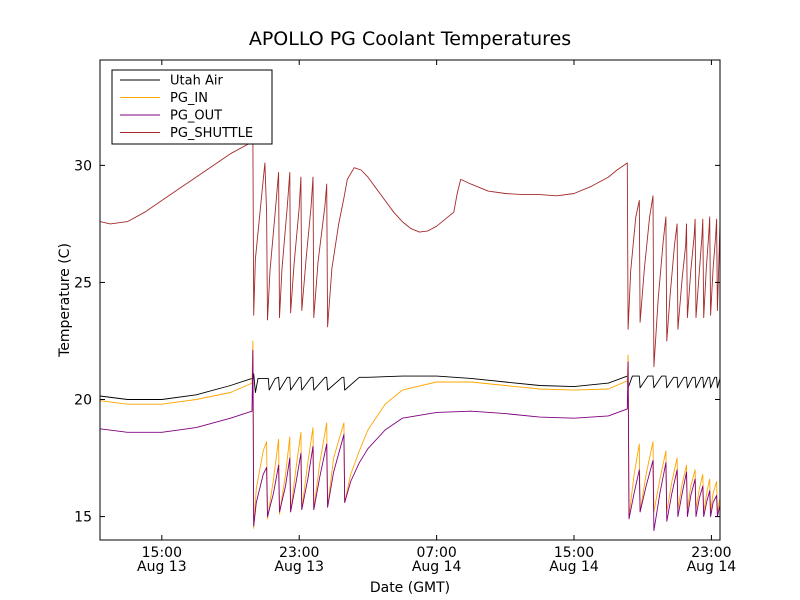 Image resolution: width=800 pixels, height=600 pixels. What do you see at coordinates (196, 116) in the screenshot?
I see `legend-label: PG_OUT` at bounding box center [196, 116].